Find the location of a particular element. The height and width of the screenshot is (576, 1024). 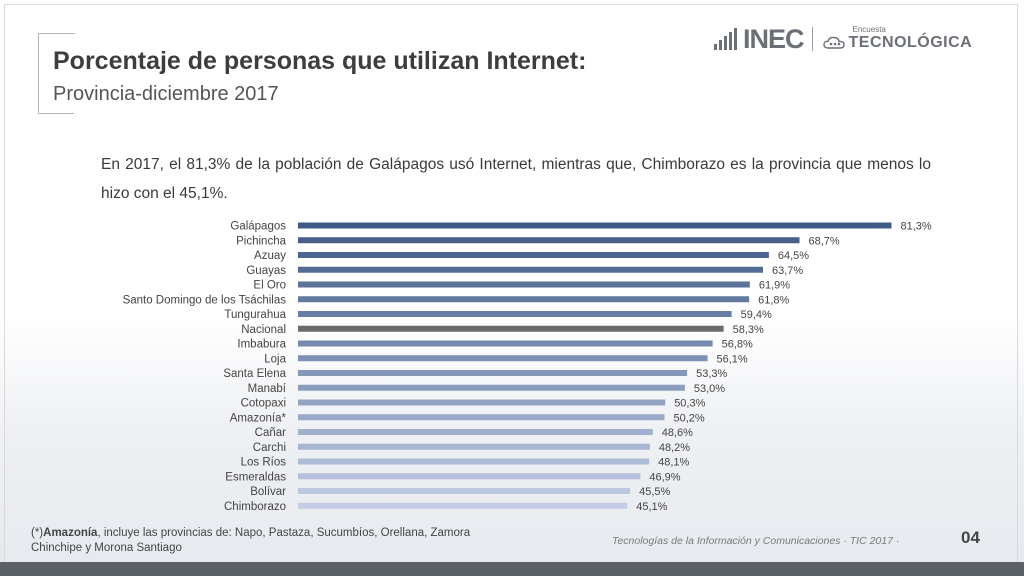

value-label: 50,3% is located at coordinates (689, 404).